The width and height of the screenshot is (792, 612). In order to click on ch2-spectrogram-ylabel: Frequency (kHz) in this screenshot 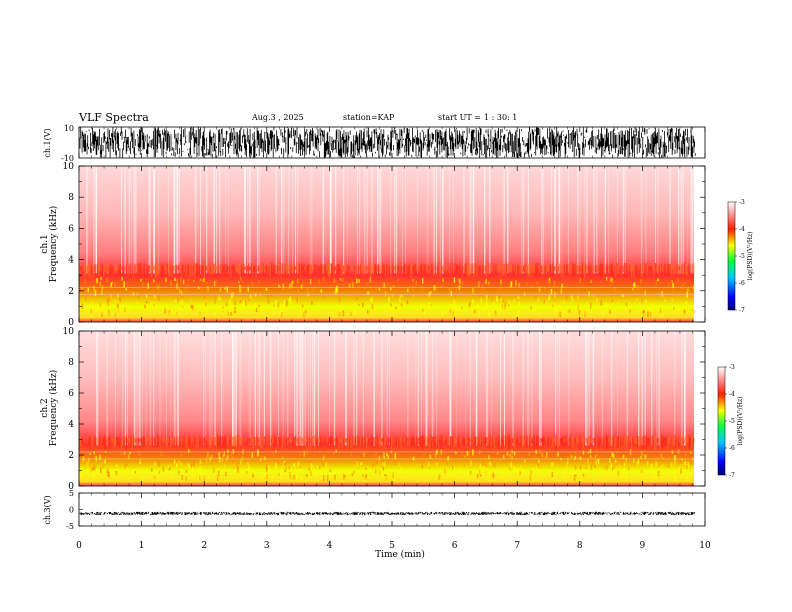, I will do `click(53, 408)`.